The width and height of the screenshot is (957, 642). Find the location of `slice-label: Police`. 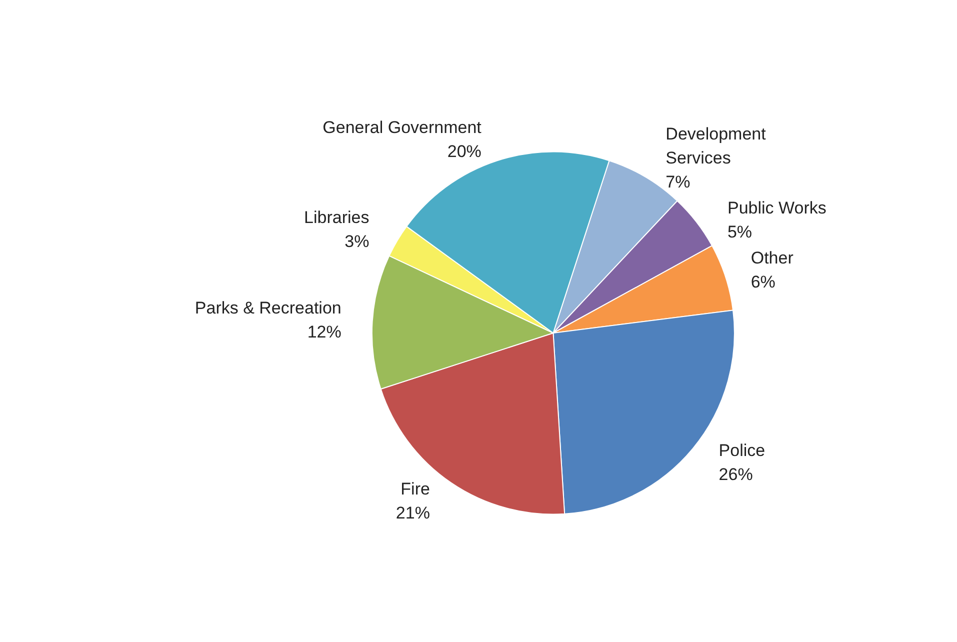

slice-label: Police is located at coordinates (742, 450).